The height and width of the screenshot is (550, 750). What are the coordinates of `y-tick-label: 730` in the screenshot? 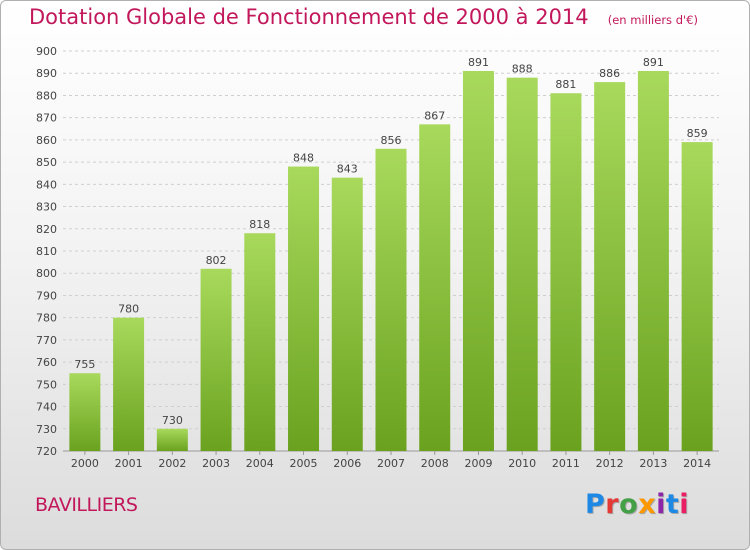 It's located at (46, 429).